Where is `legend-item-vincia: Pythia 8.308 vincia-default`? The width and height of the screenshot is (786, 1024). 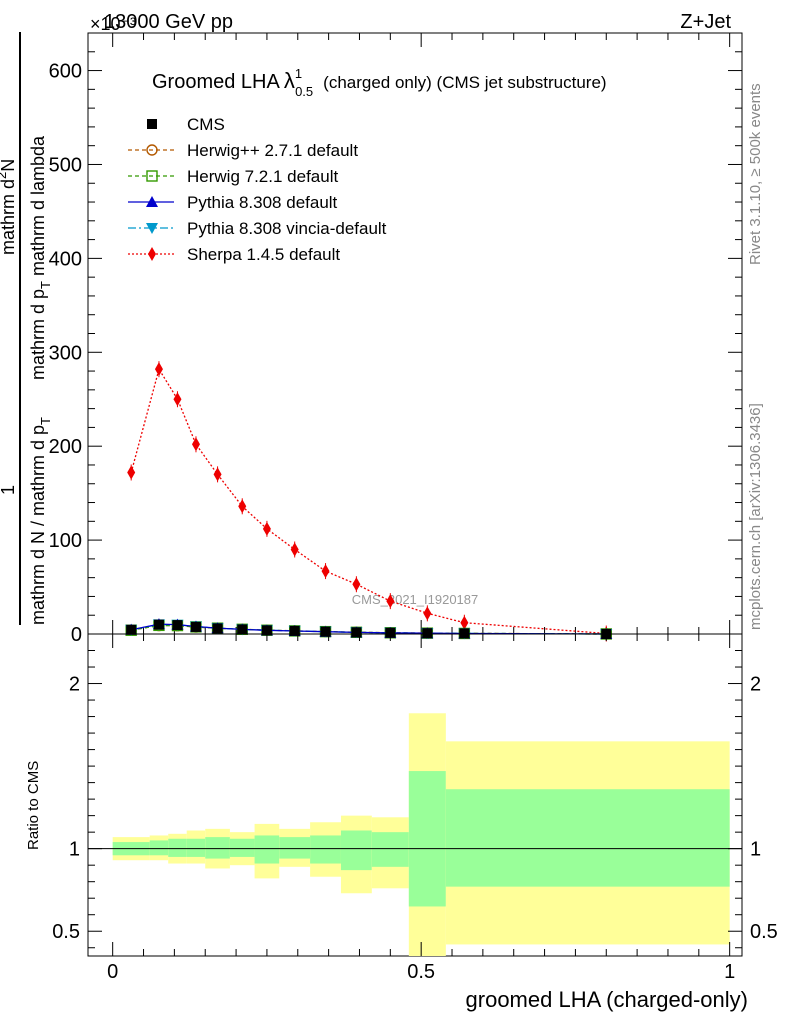
legend-item-vincia: Pythia 8.308 vincia-default is located at coordinates (257, 228).